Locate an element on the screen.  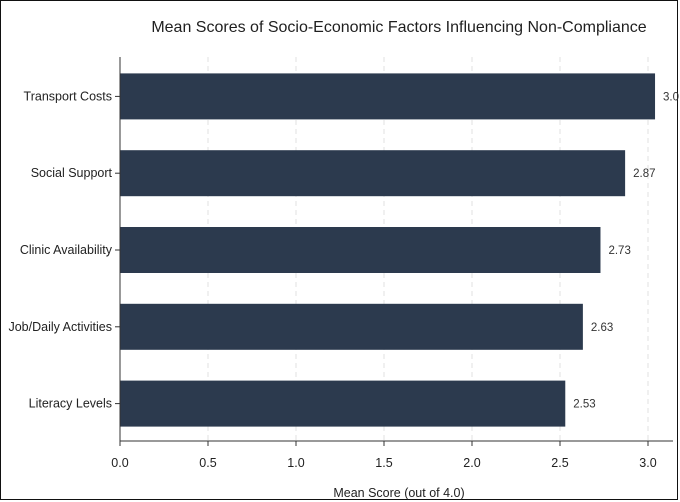
x-tick-label: 1.0 is located at coordinates (295, 463).